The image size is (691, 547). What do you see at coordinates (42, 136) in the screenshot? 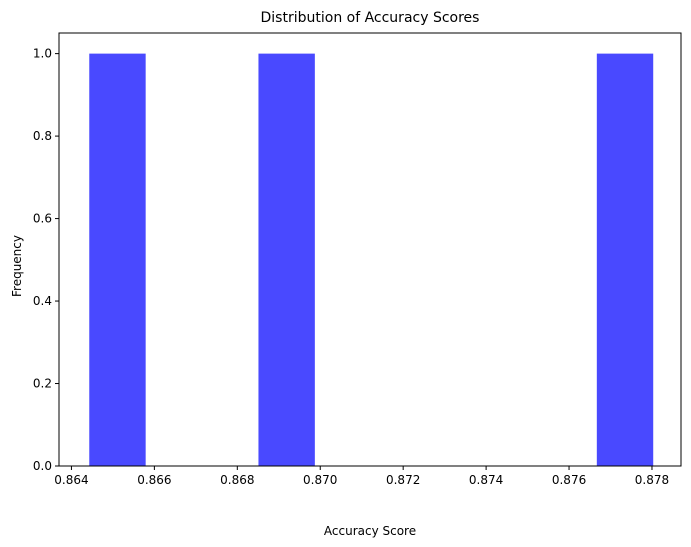
I see `y-tick-label: 0.8` at bounding box center [42, 136].